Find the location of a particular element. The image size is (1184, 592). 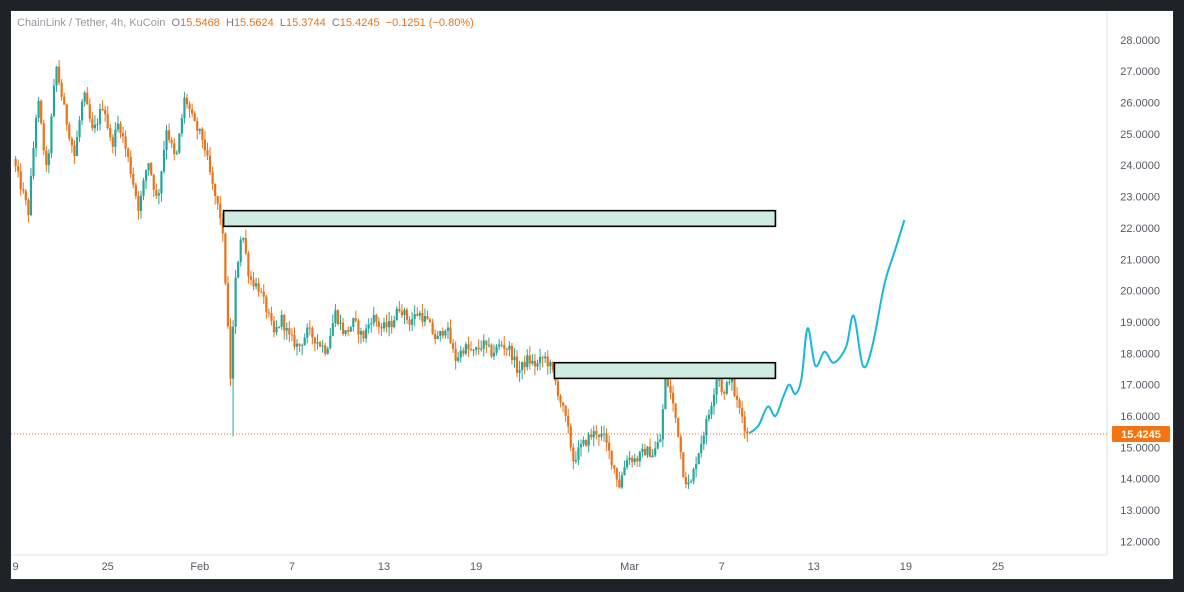

legend-change: −0.1251 (−0.80%) is located at coordinates (429, 23).